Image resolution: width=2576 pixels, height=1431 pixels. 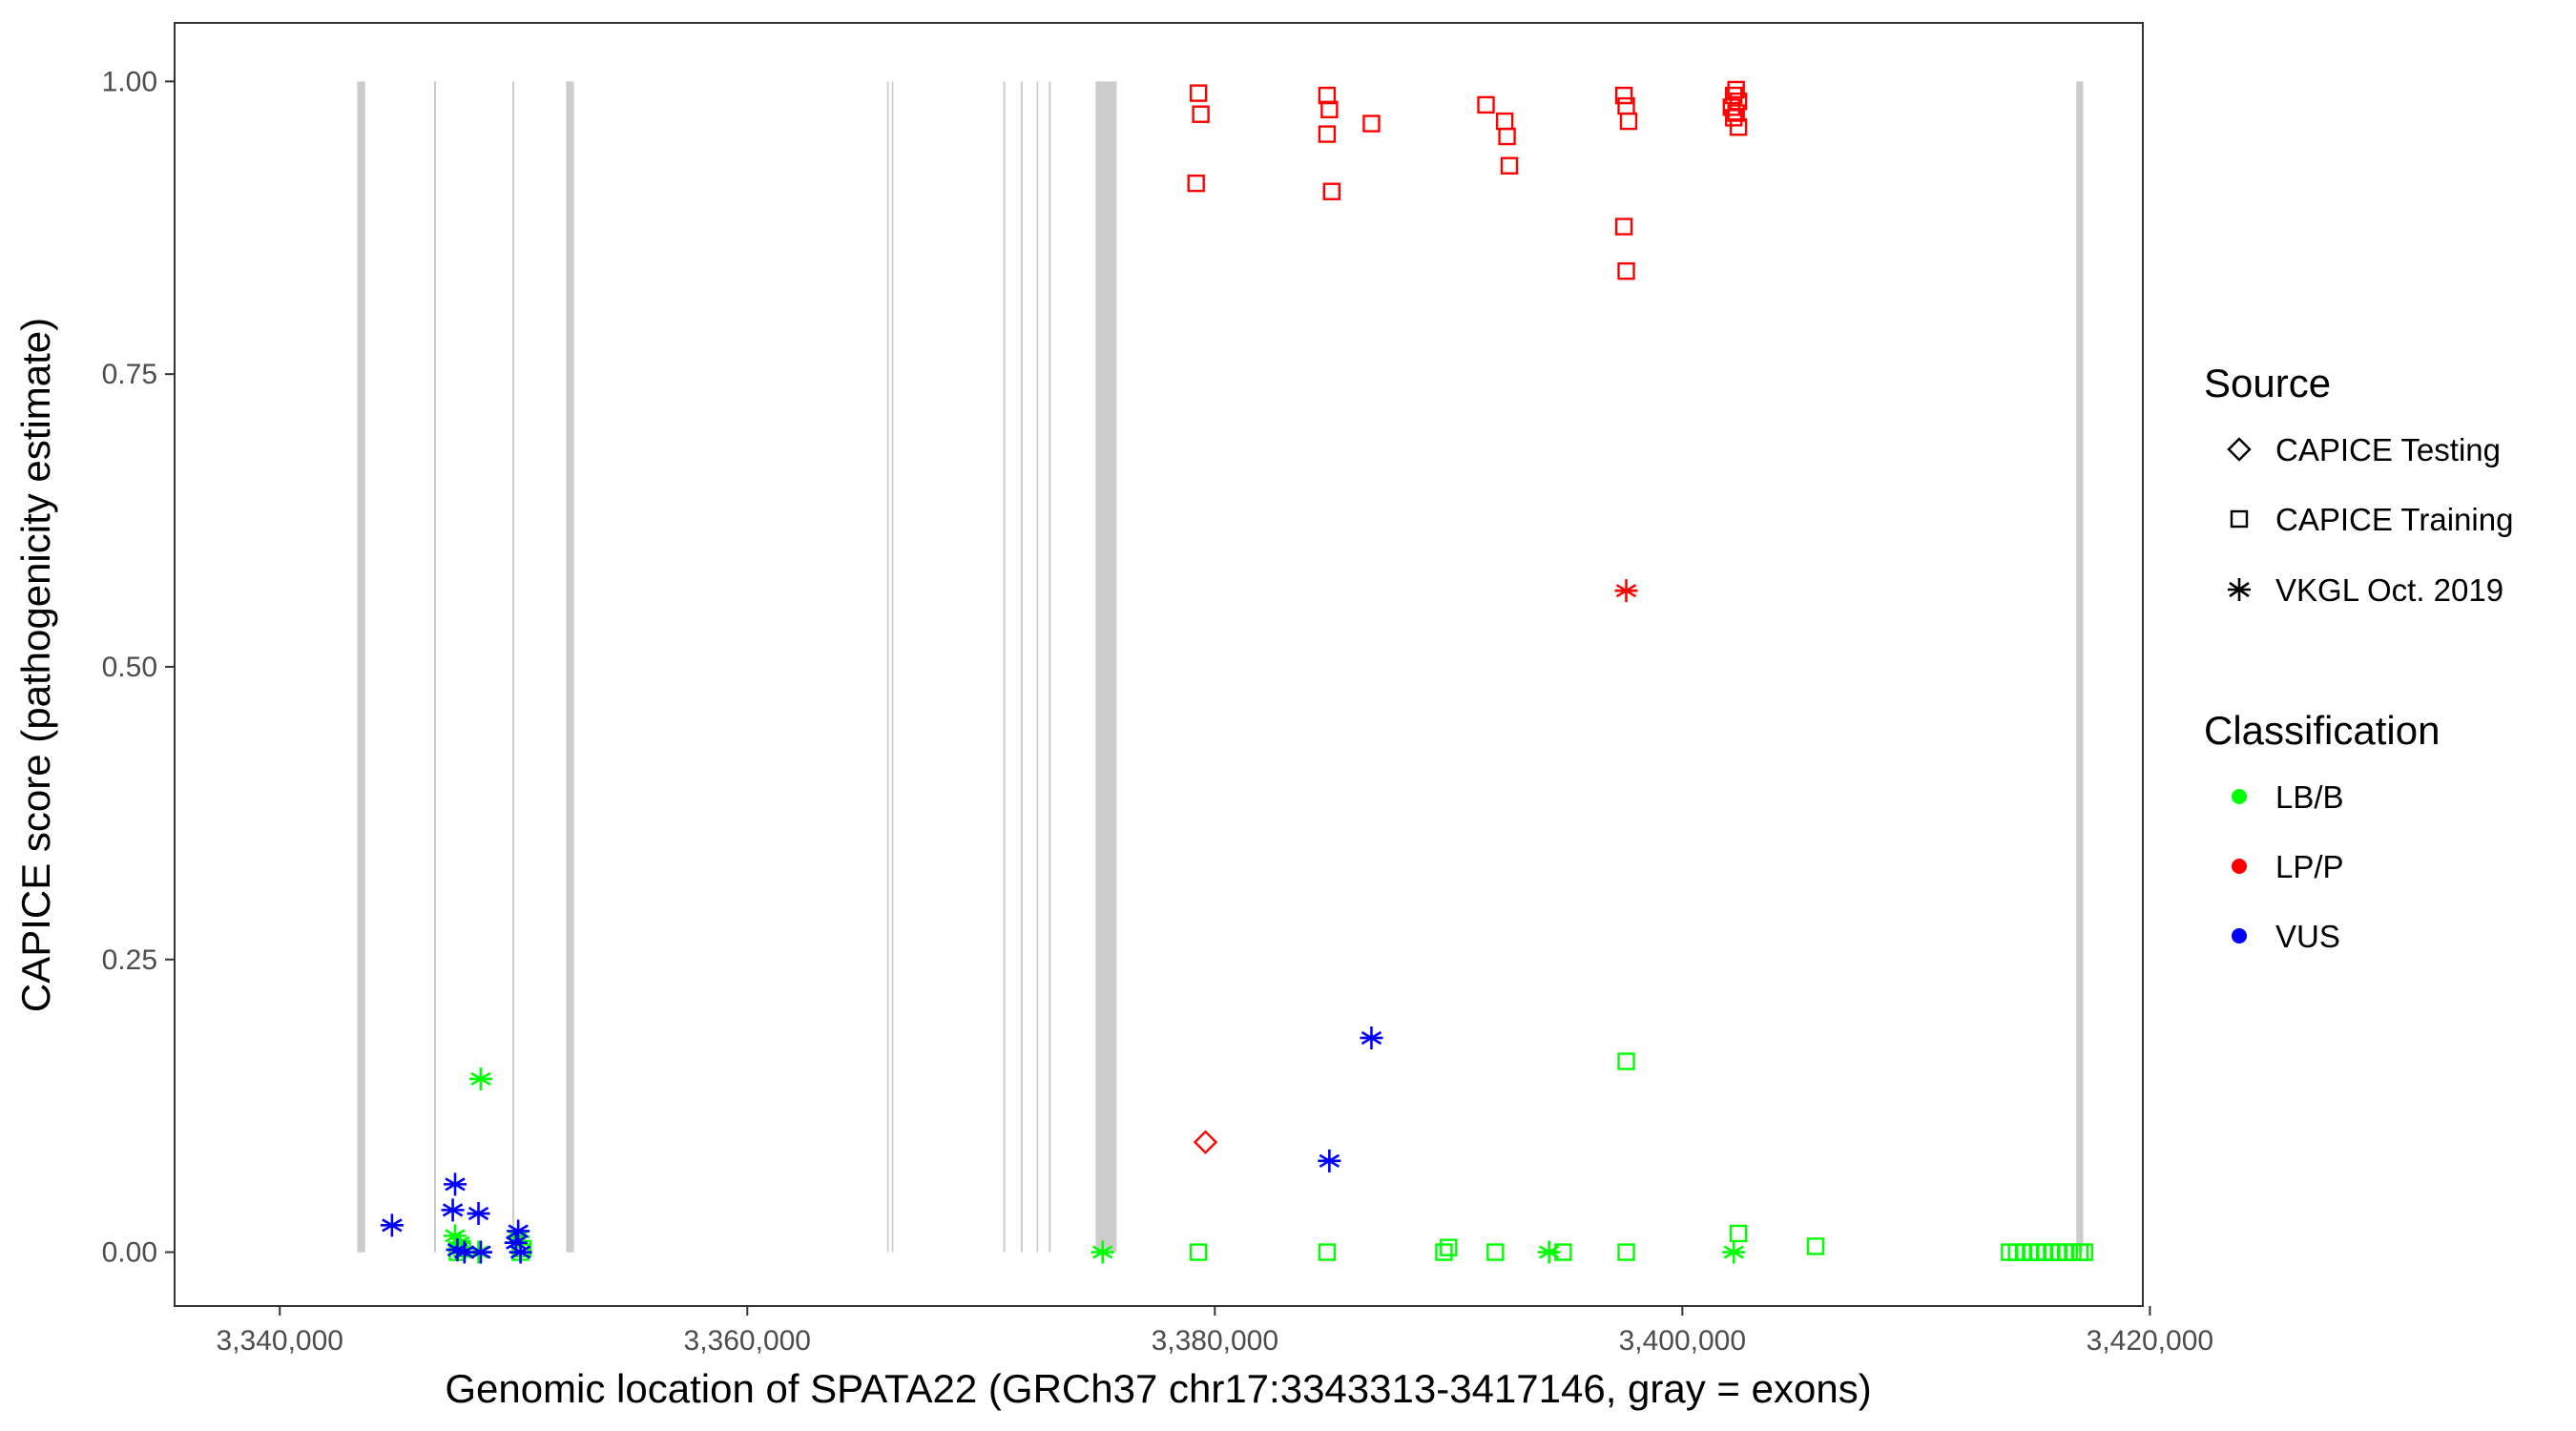 What do you see at coordinates (129, 375) in the screenshot?
I see `y-tick-label: 0.75` at bounding box center [129, 375].